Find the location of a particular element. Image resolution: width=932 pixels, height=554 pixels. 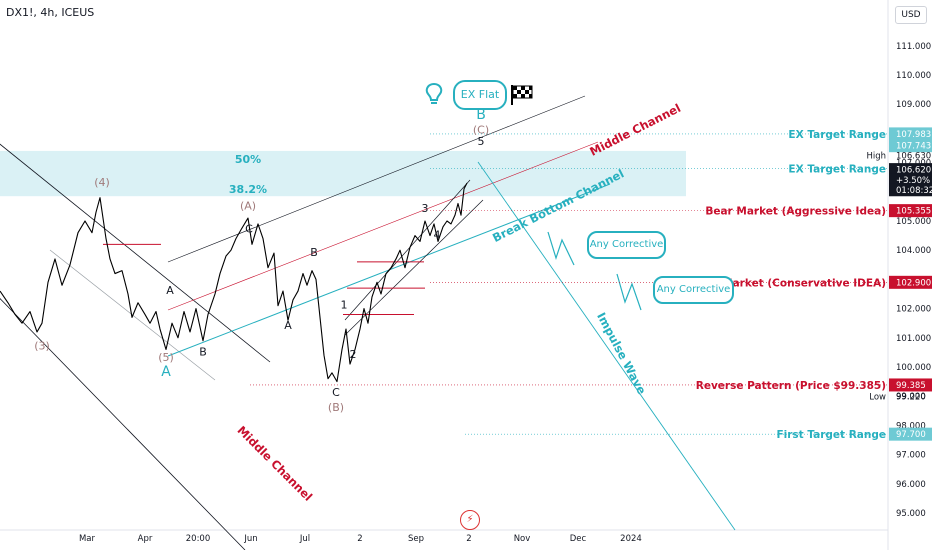

channel-label-3: Impulse Wave is located at coordinates (621, 353).